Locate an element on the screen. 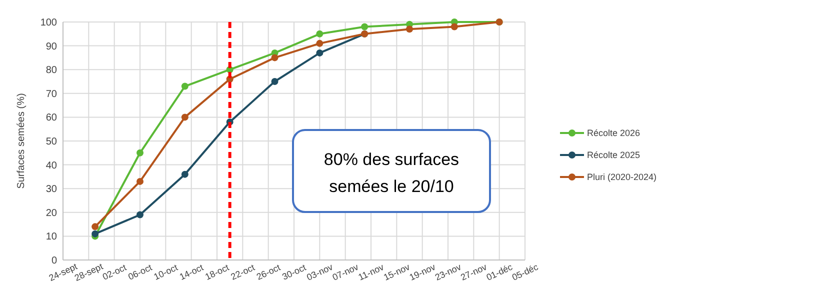 This screenshot has height=299, width=820. y-tick-label: 90 is located at coordinates (52, 46).